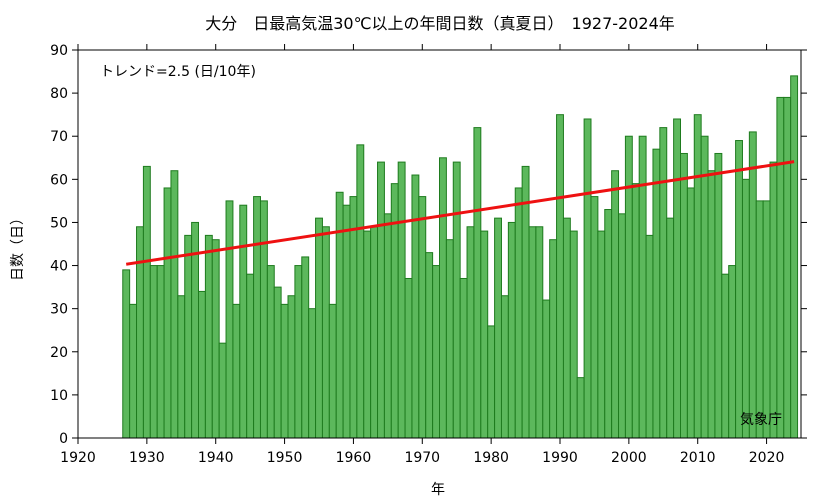  What do you see at coordinates (718, 295) in the screenshot?
I see `bar-2013` at bounding box center [718, 295].